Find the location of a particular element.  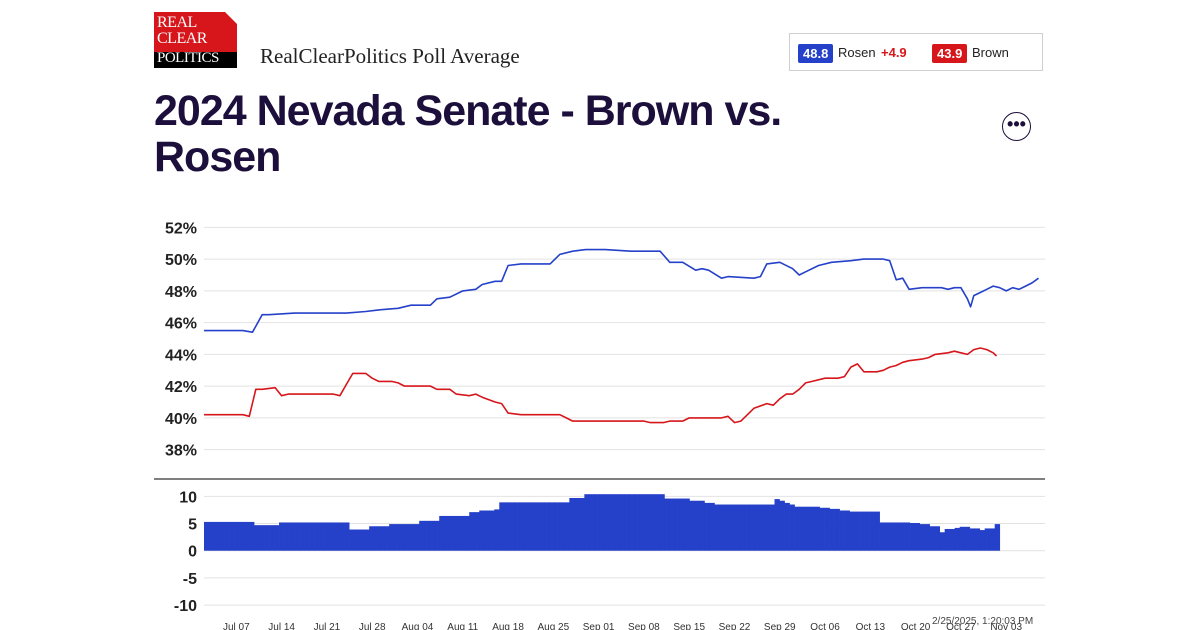

x-tick-label: Jul 14 is located at coordinates (281, 626).